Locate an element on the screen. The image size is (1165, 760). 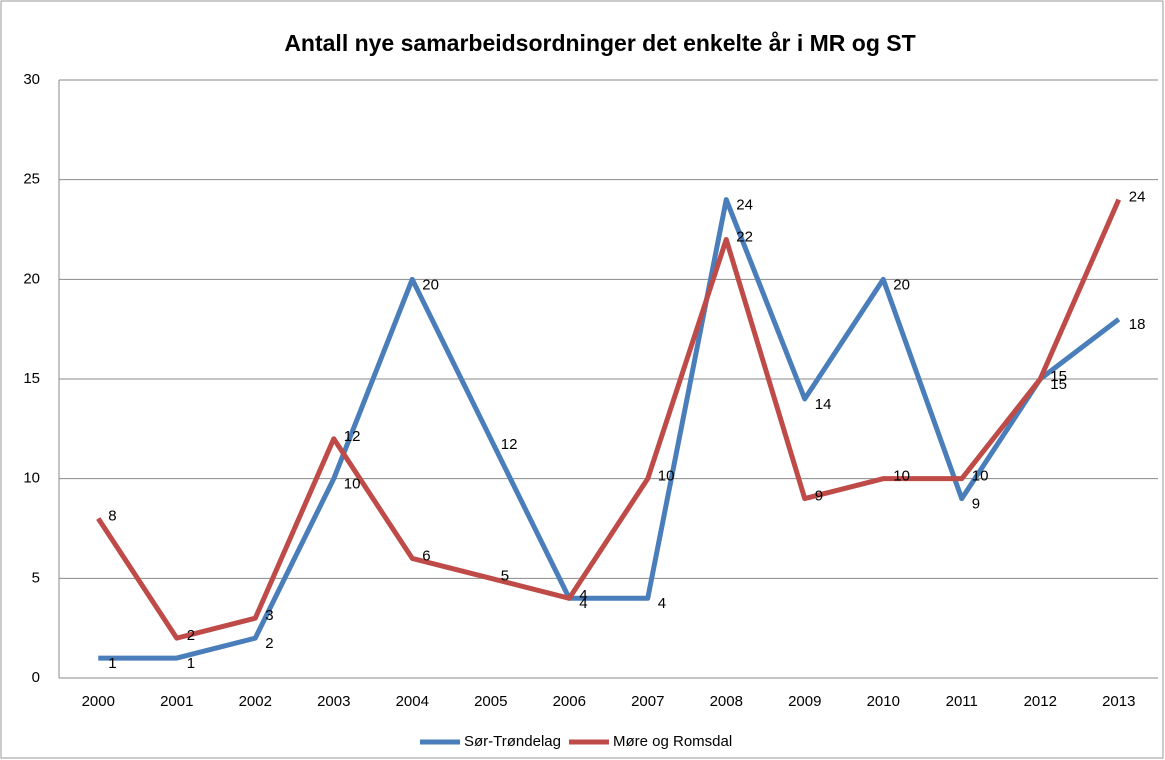
y-tick-label: 25 is located at coordinates (31, 179).